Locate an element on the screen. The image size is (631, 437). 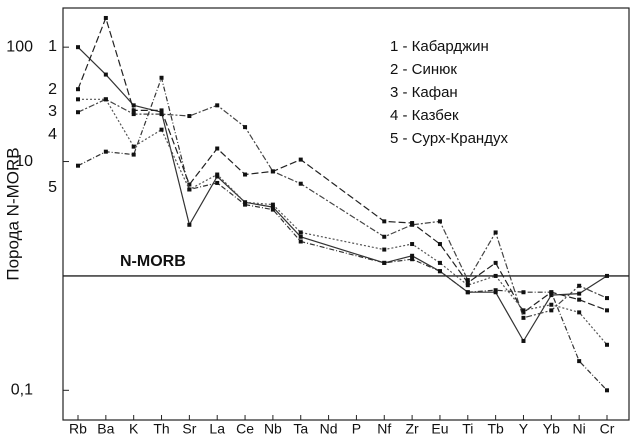
legend-entry: 2 - Синюк is located at coordinates (423, 69).